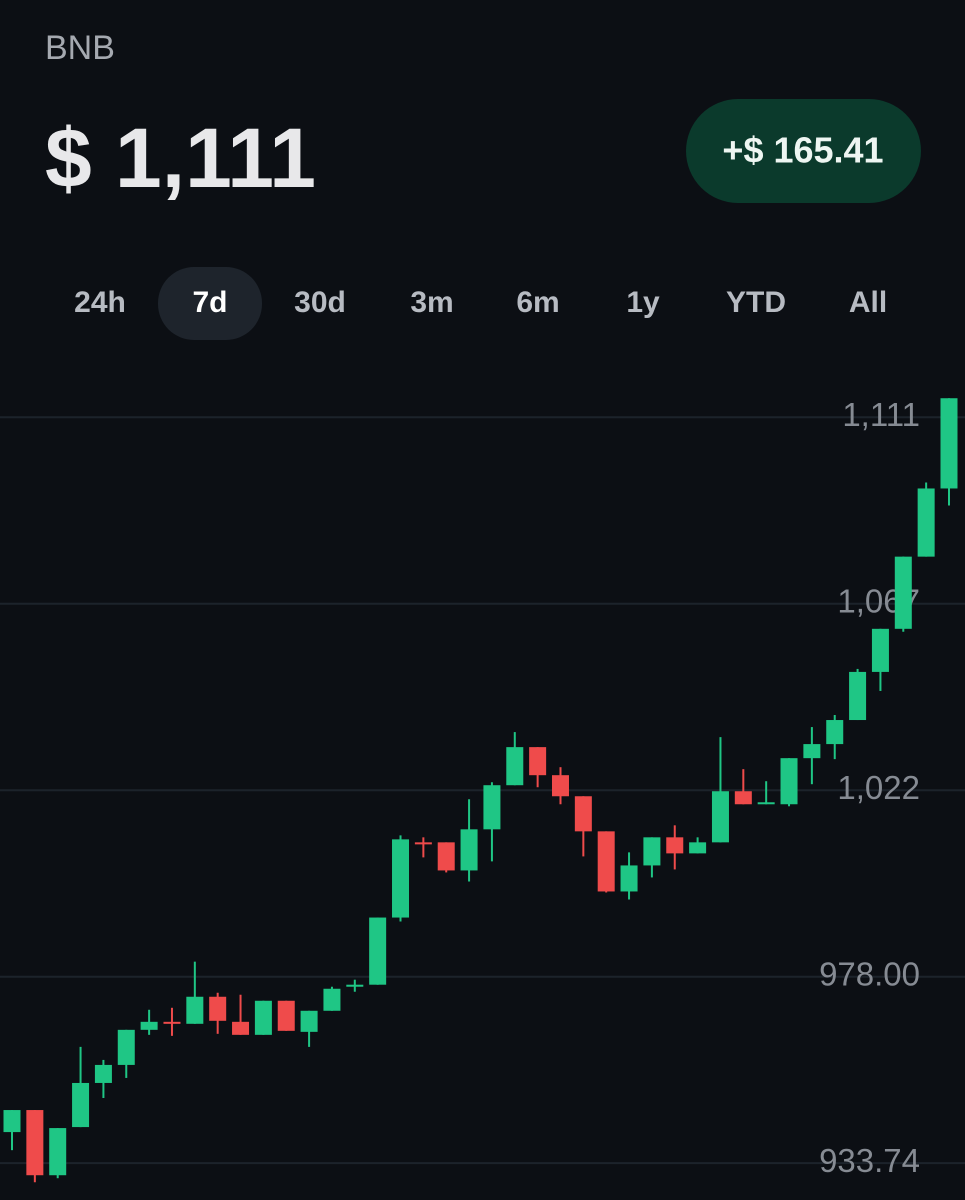  I want to click on change: +$ 165.41, so click(802, 150).